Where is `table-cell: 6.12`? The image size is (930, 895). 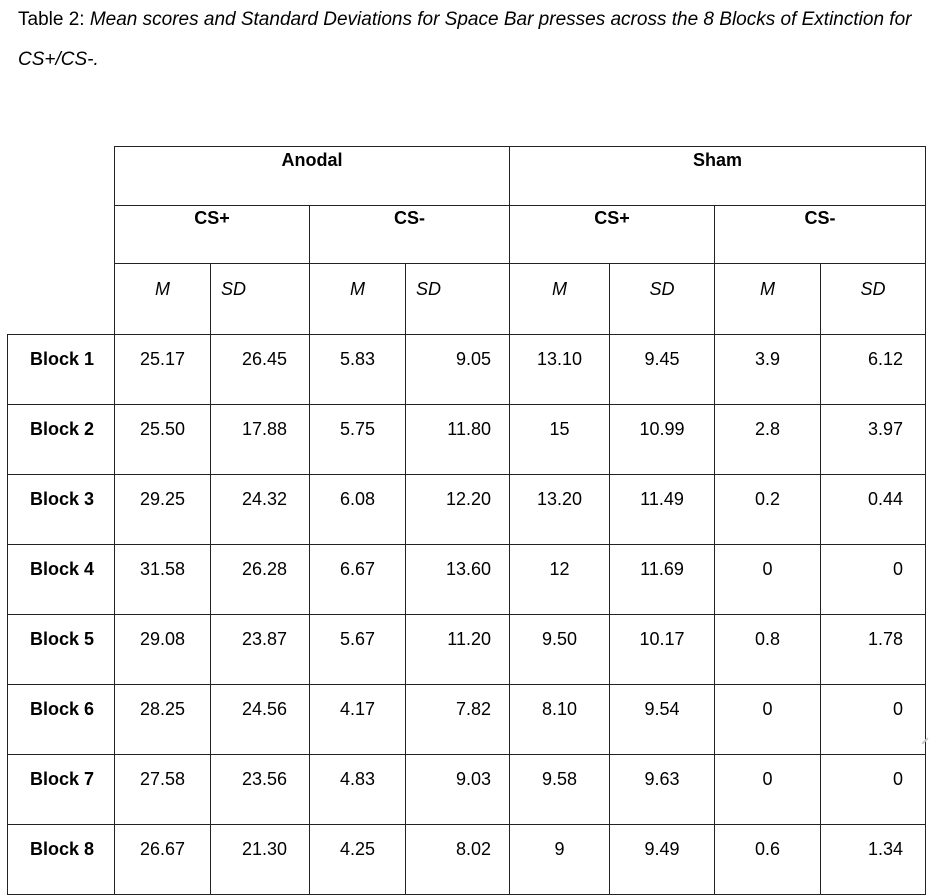
table-cell: 6.12 is located at coordinates (873, 369).